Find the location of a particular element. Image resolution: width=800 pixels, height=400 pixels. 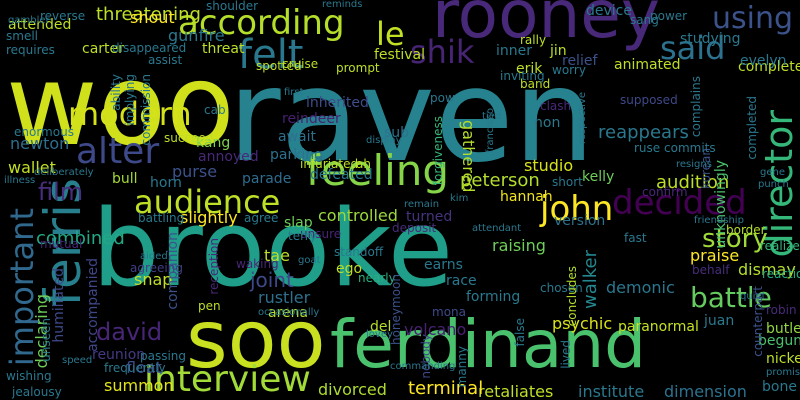

word-confirm: confirm is located at coordinates (665, 192).